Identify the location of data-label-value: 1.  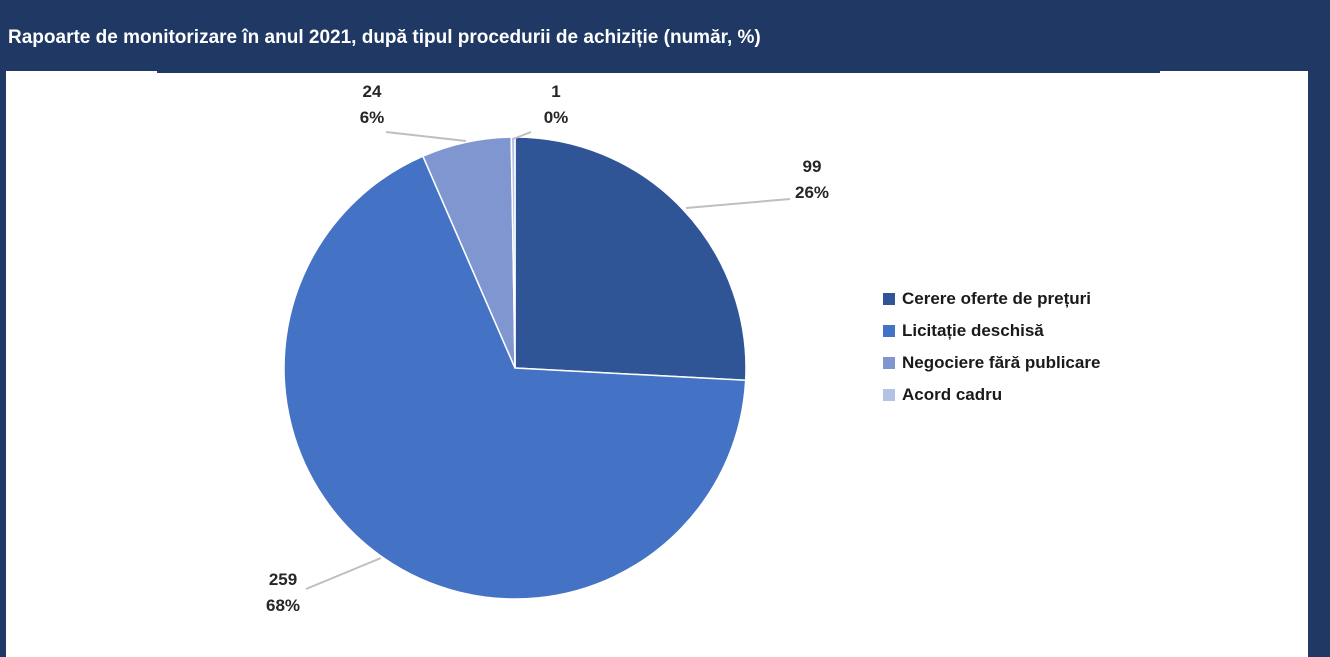
(555, 91).